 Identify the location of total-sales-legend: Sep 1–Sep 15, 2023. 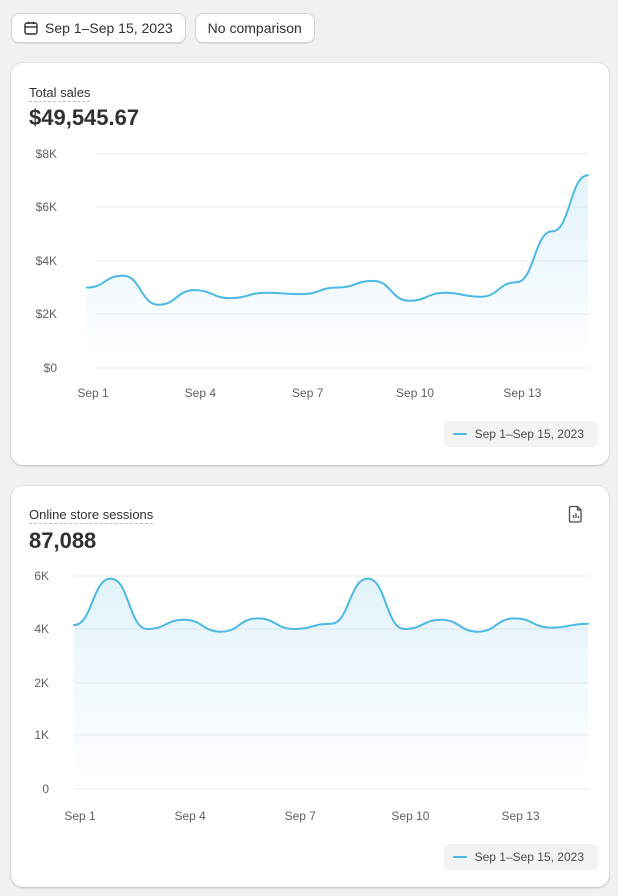
(520, 434).